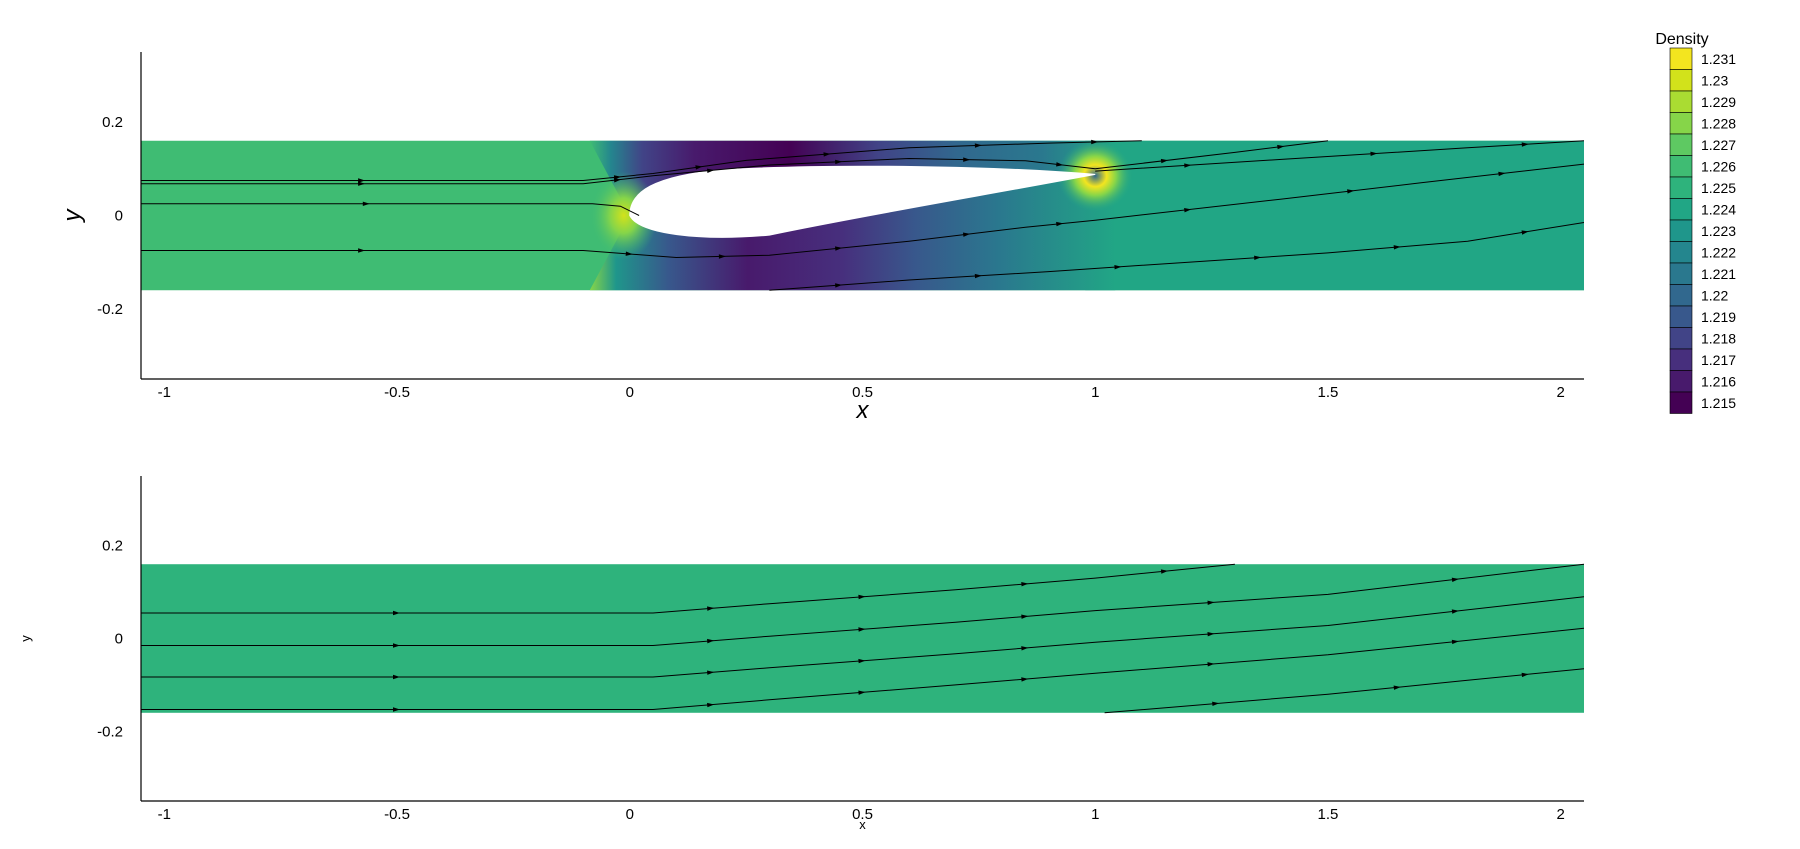  I want to click on colorbar-level-label: 1.22, so click(1714, 295).